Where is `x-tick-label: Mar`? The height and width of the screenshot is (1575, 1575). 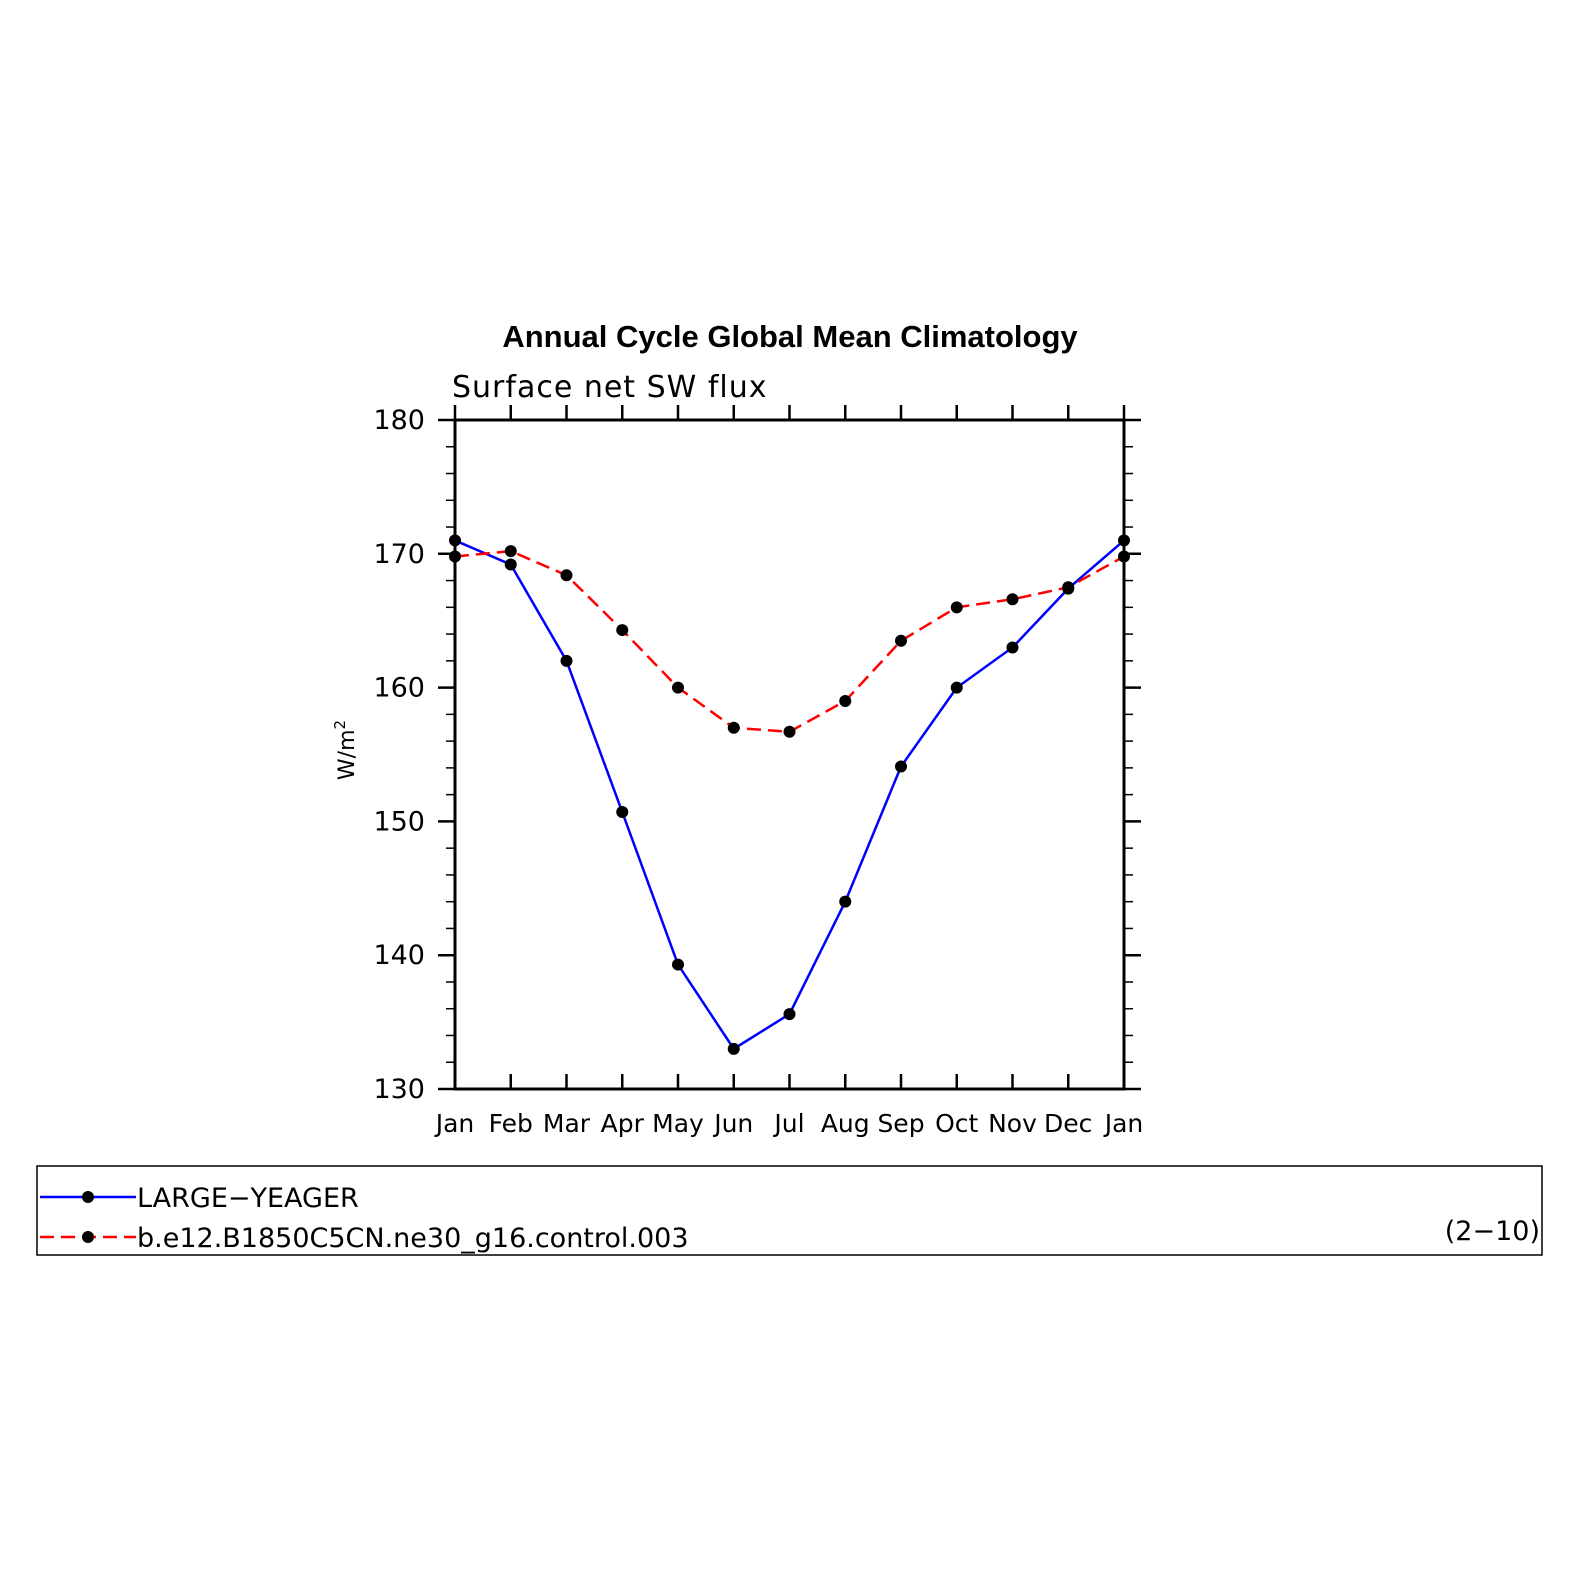
x-tick-label: Mar is located at coordinates (567, 1123).